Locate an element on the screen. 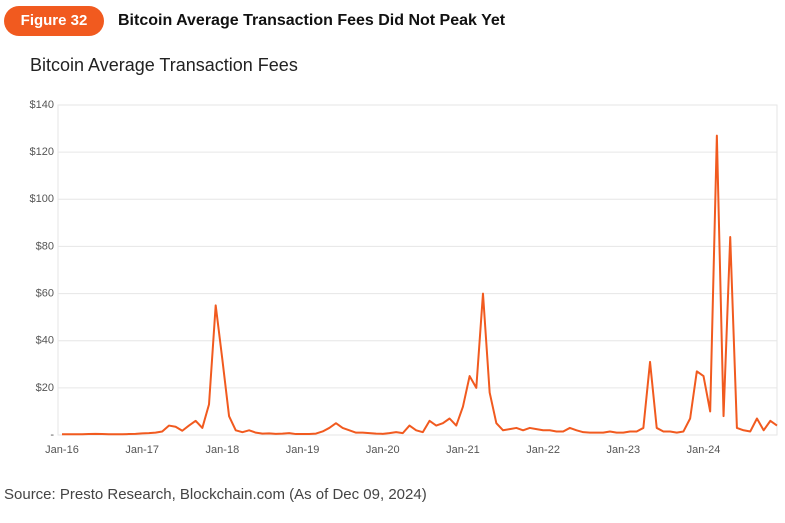  y-tick-label: $60 is located at coordinates (45, 293).